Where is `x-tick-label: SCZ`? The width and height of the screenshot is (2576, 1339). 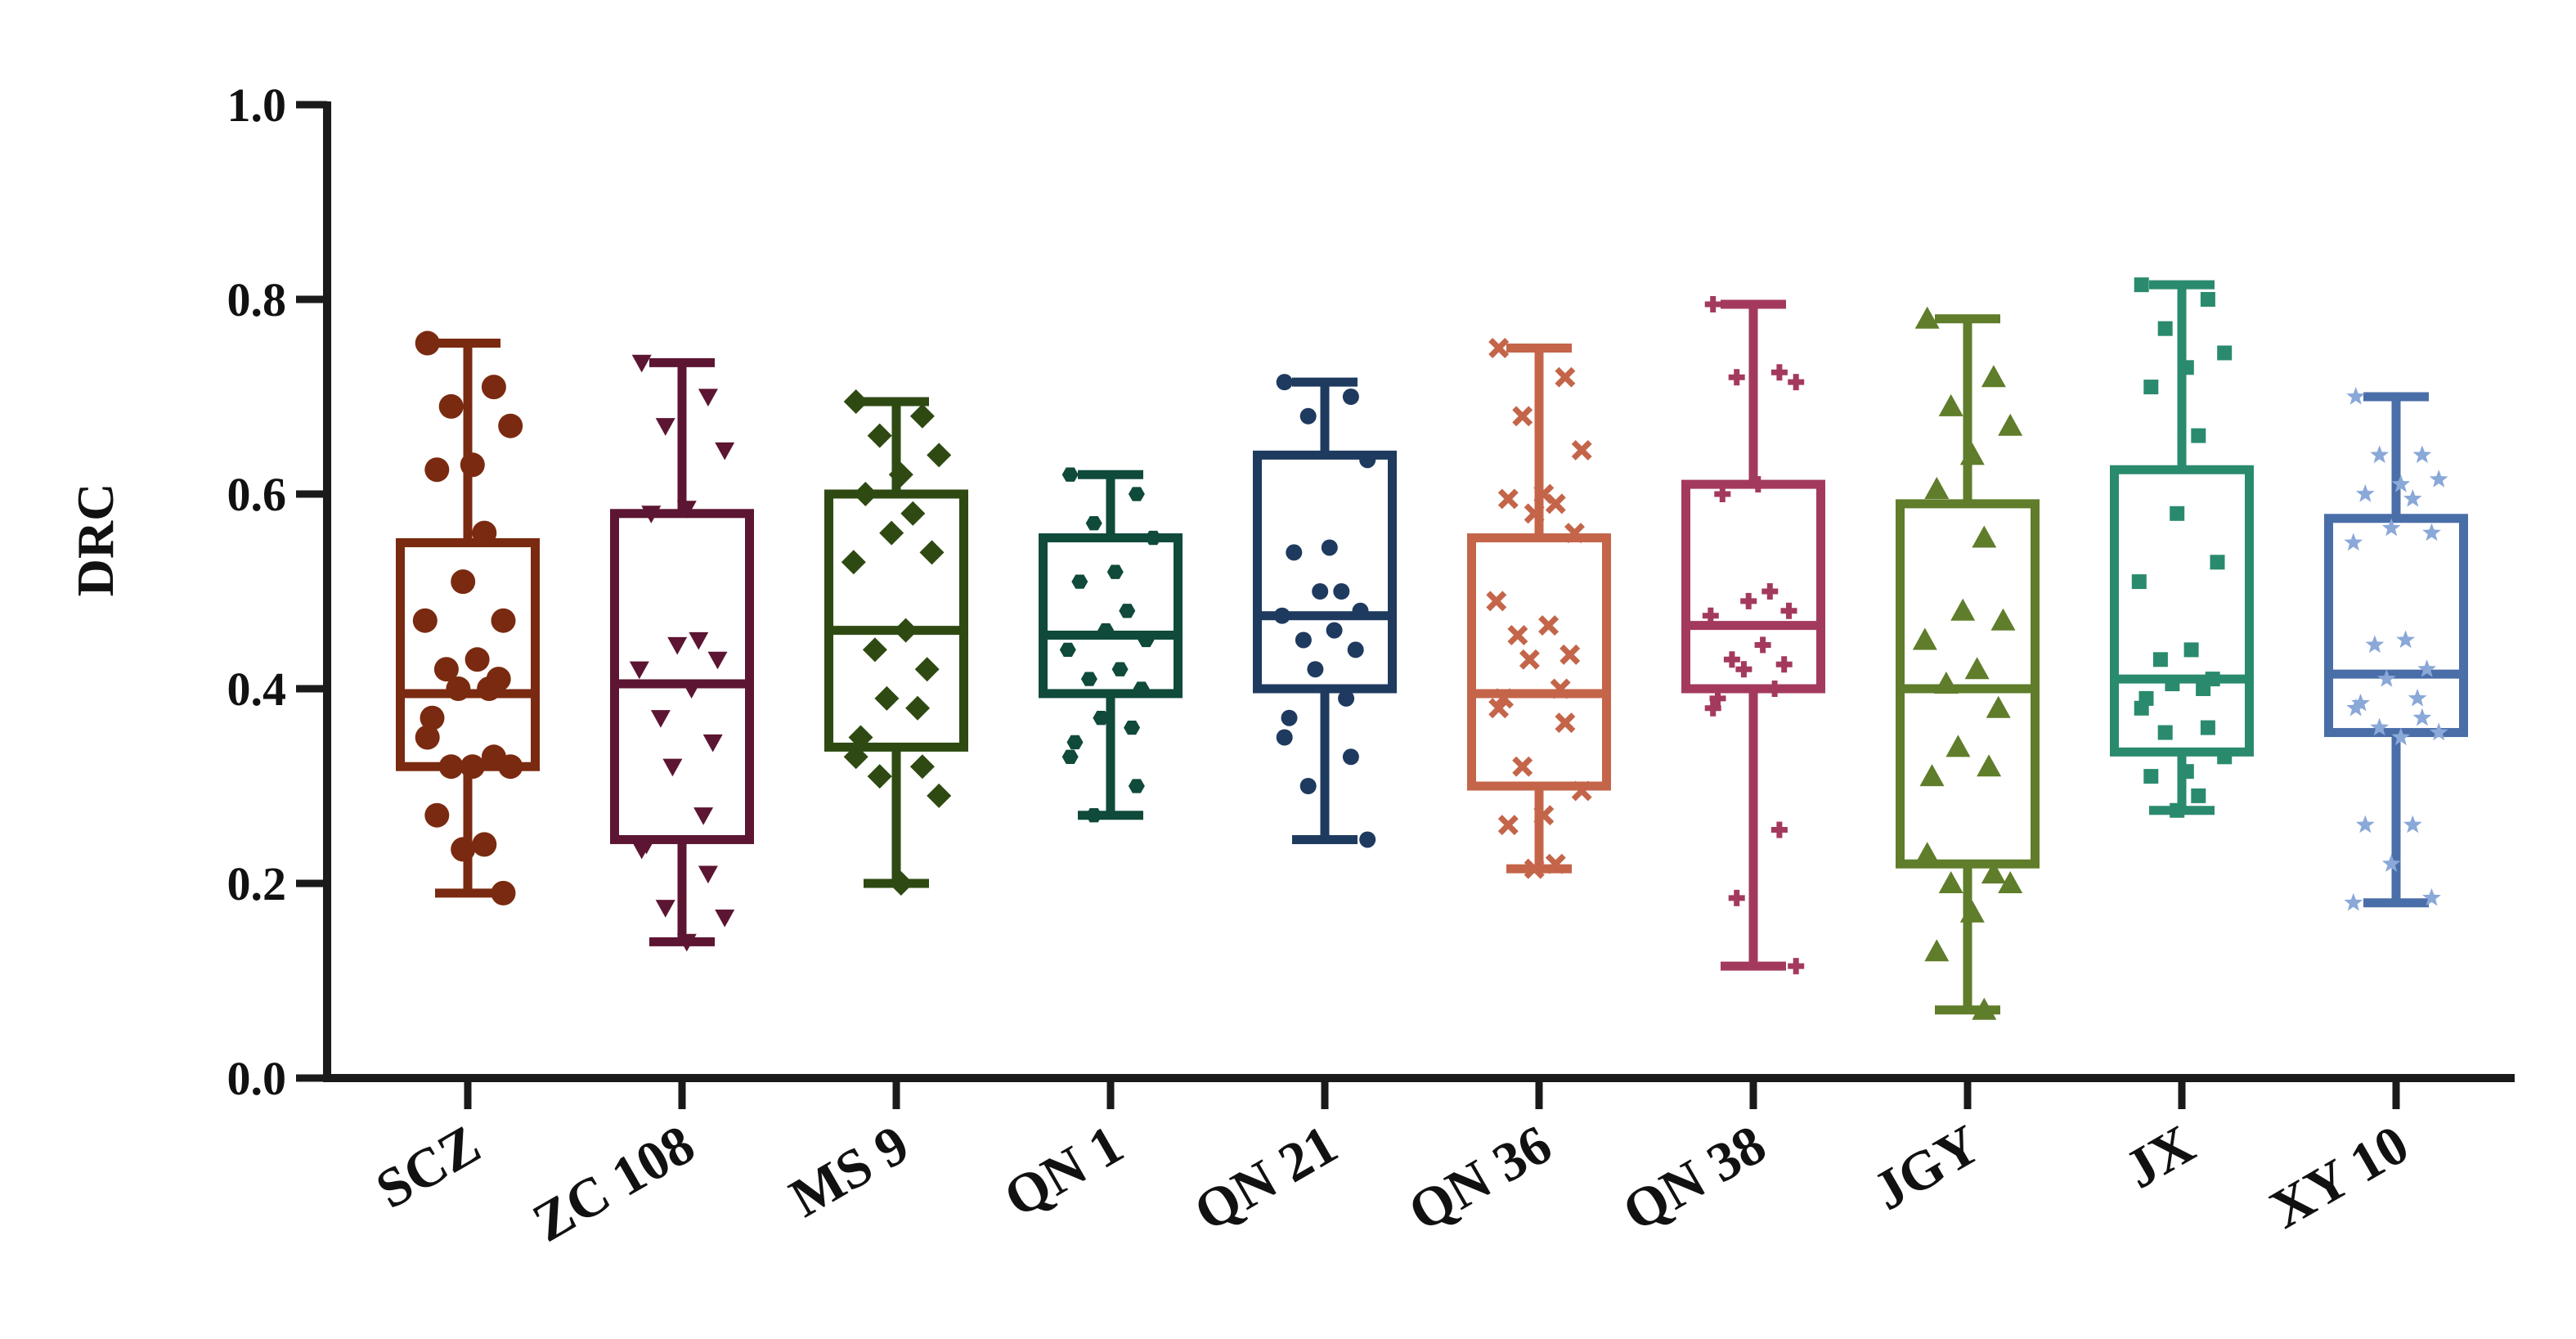 x-tick-label: SCZ is located at coordinates (428, 1166).